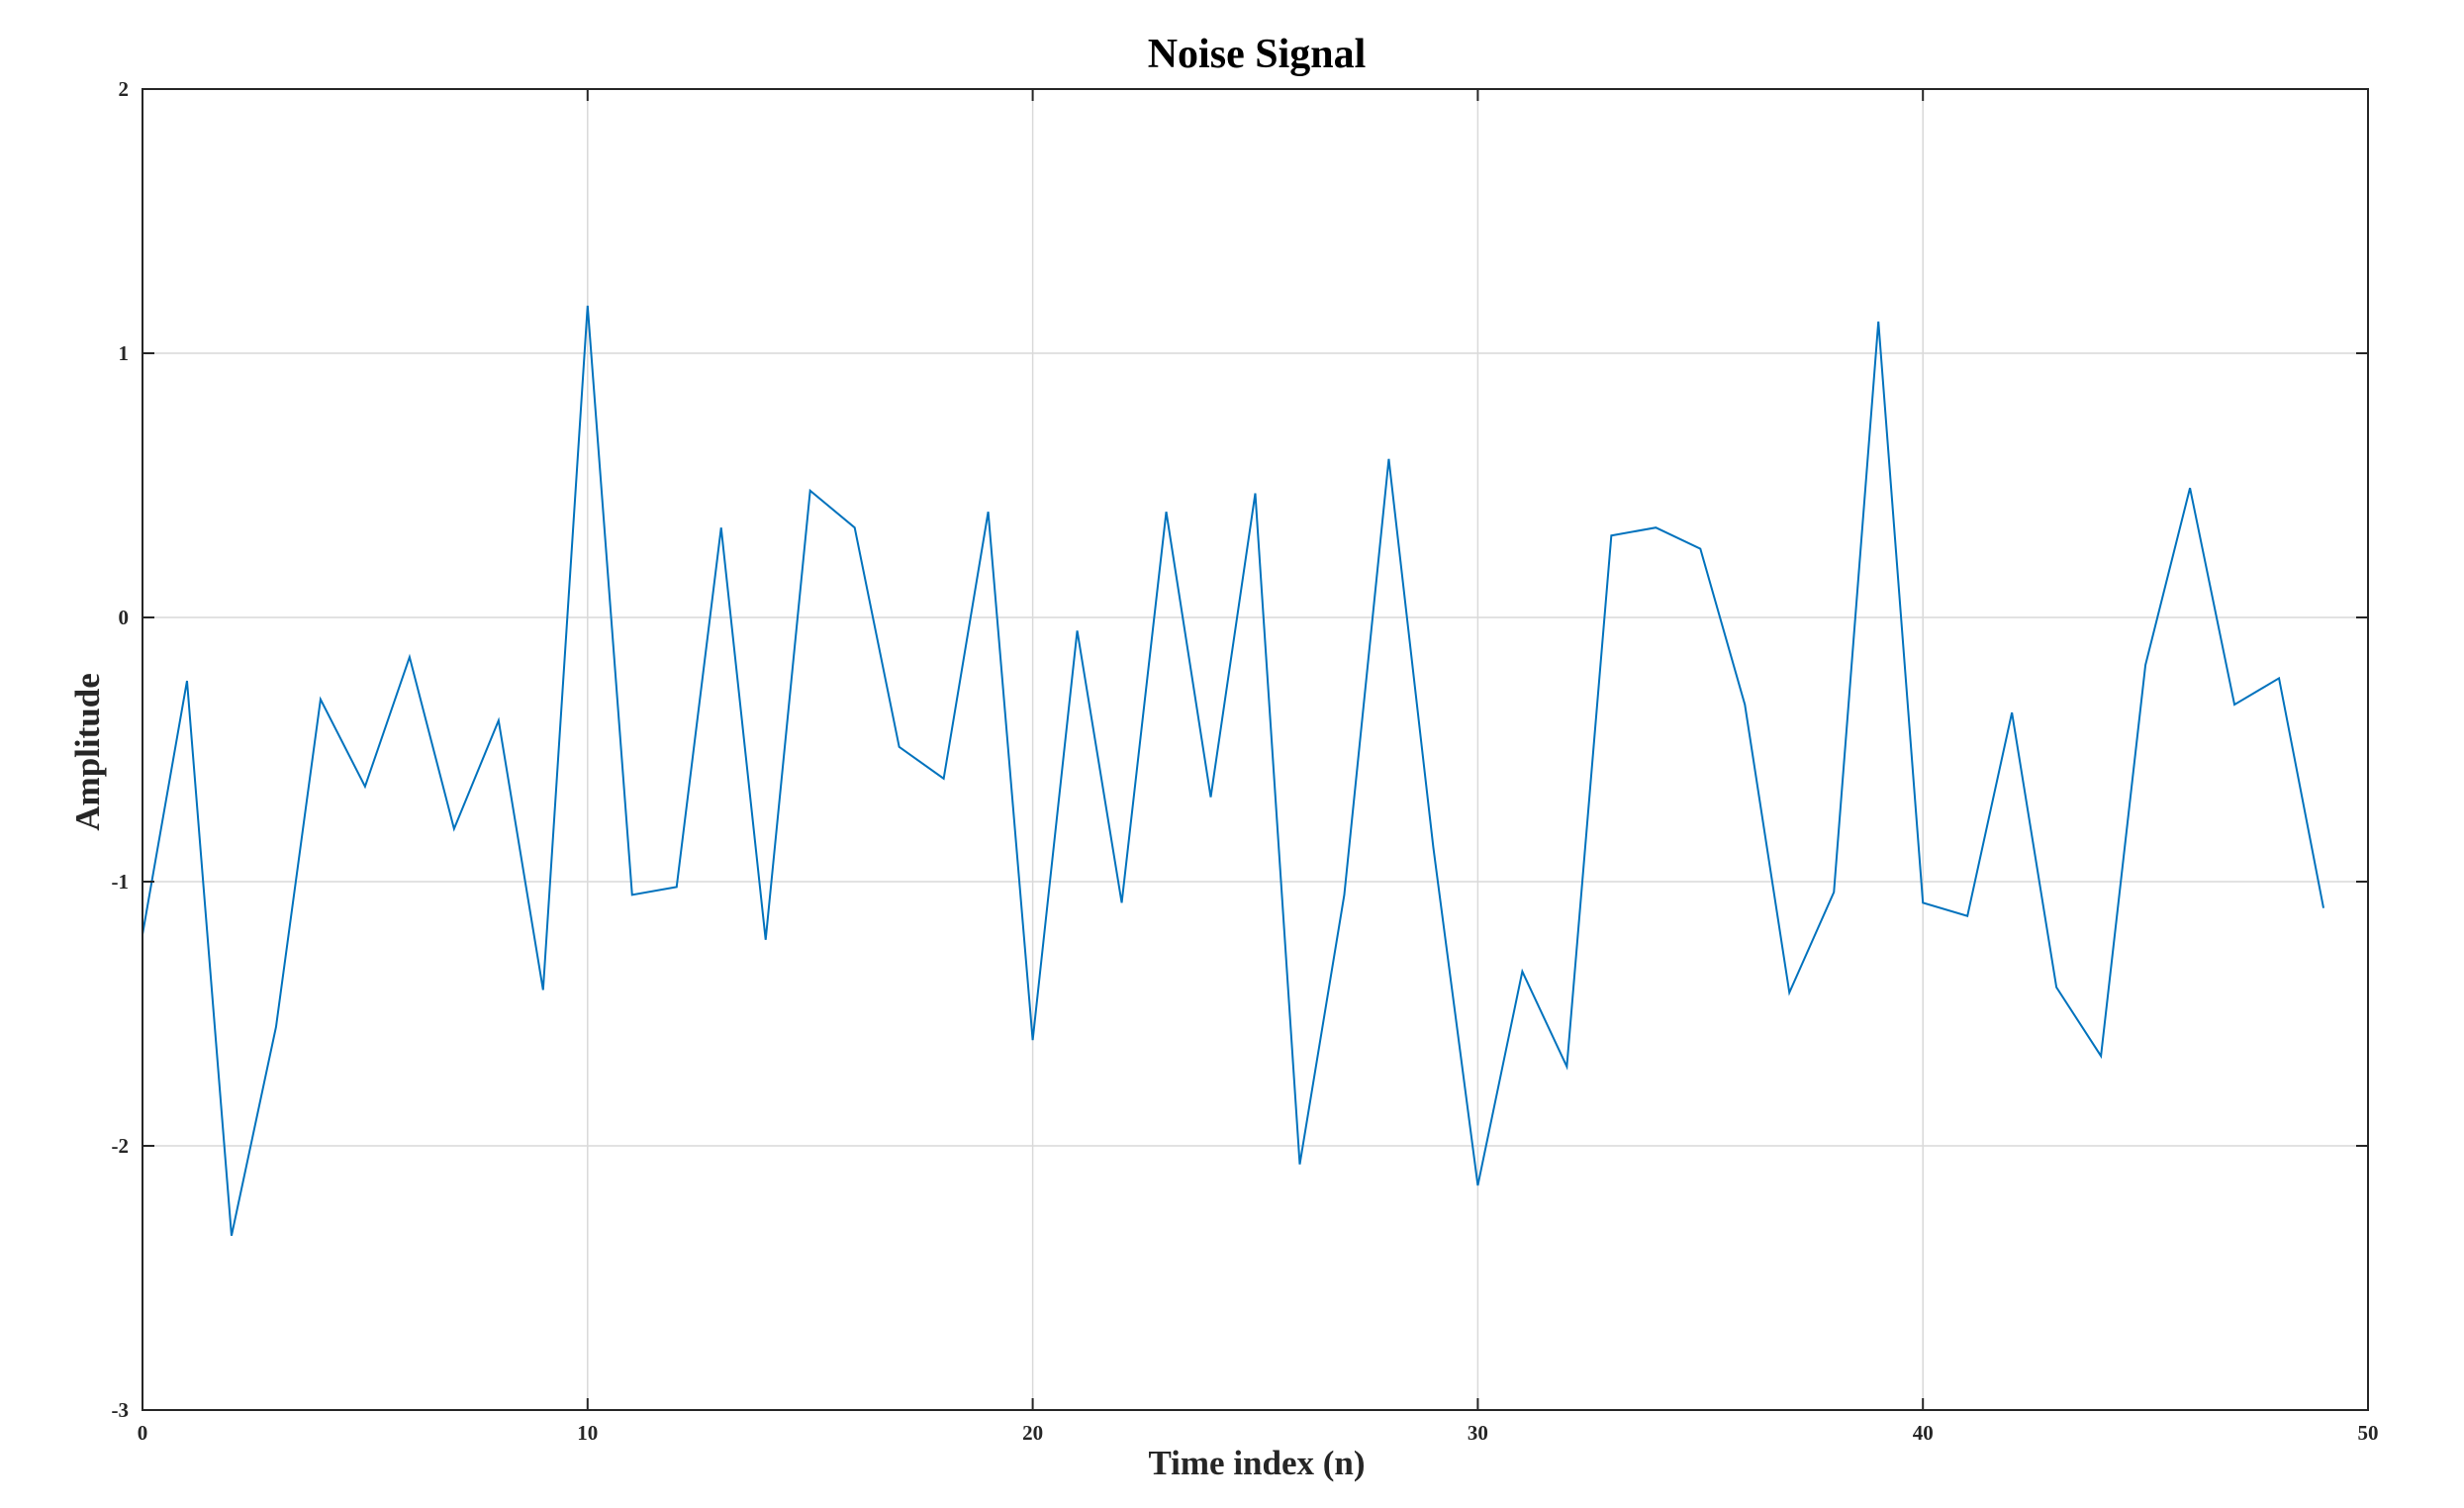 This screenshot has width=2464, height=1508. I want to click on y-tick-label: -2, so click(121, 1146).